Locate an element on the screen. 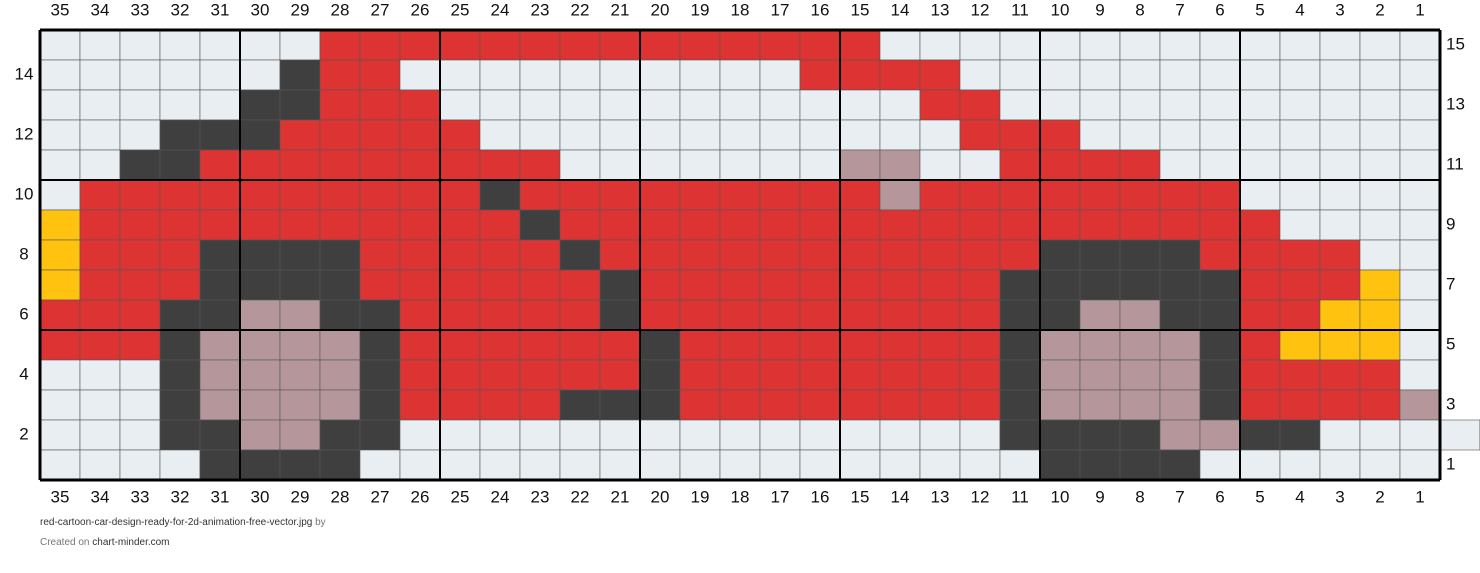  row-label: 5 is located at coordinates (1450, 343).